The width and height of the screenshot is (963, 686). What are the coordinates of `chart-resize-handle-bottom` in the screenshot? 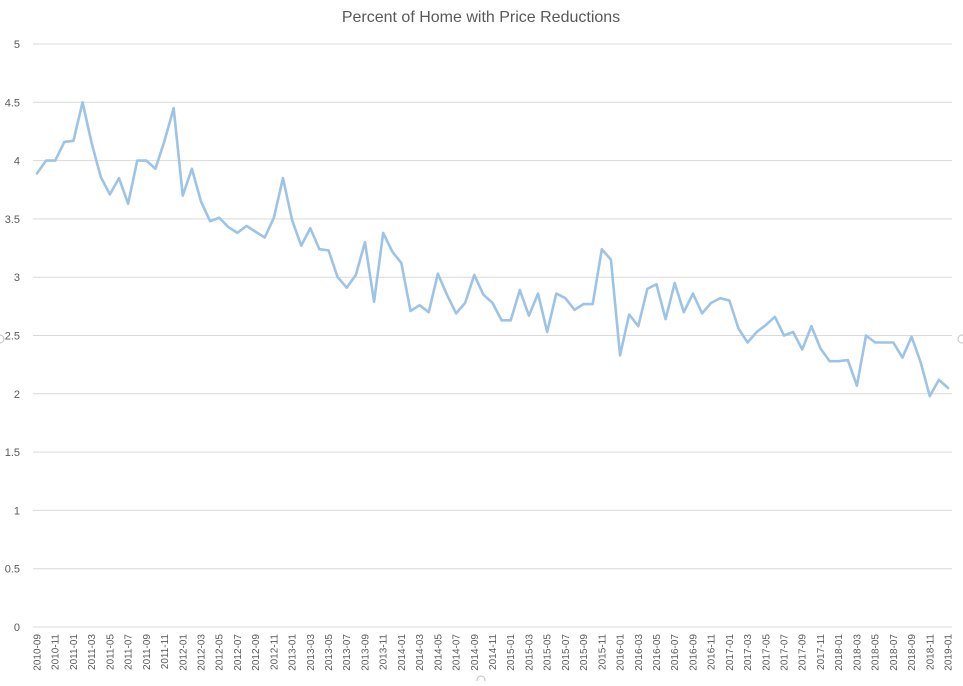 It's located at (481, 680).